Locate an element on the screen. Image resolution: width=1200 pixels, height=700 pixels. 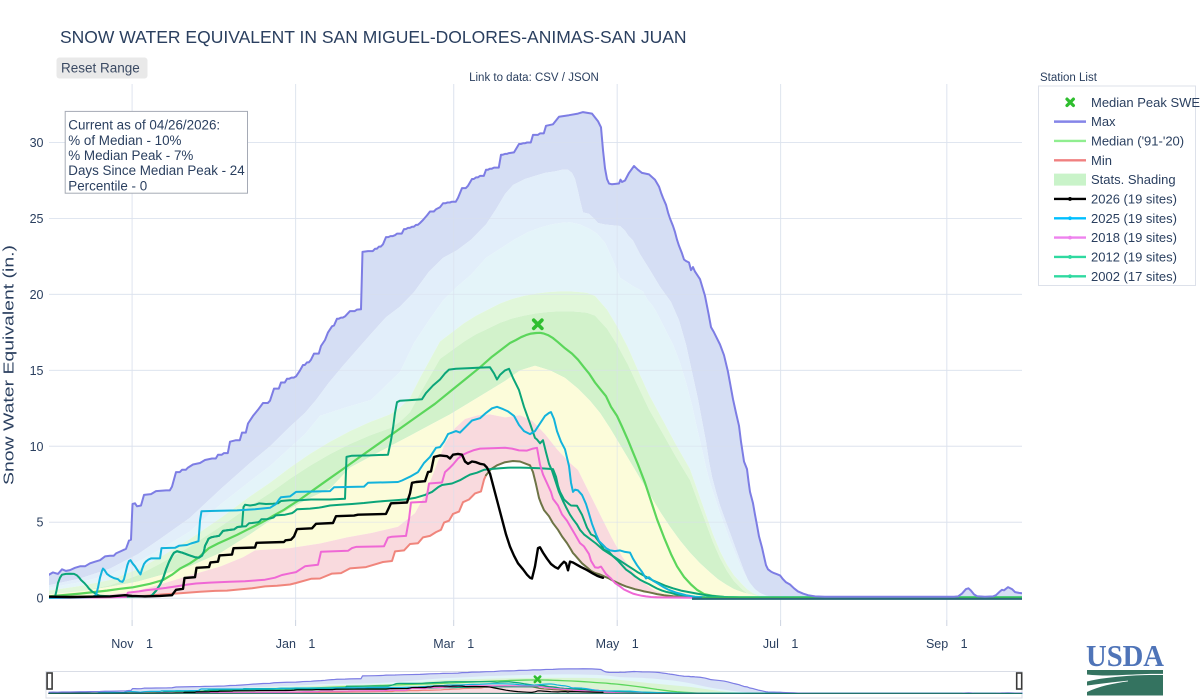
svg-text: Link to data: CSV / JSON is located at coordinates (534, 78).